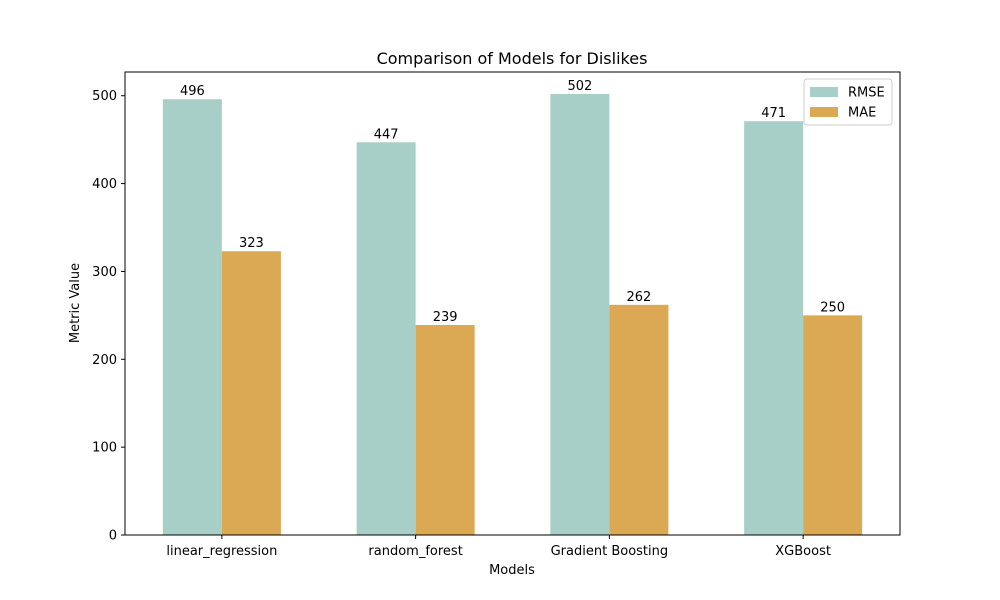  Describe the element at coordinates (866, 93) in the screenshot. I see `legend-label-rmse: RMSE` at that location.